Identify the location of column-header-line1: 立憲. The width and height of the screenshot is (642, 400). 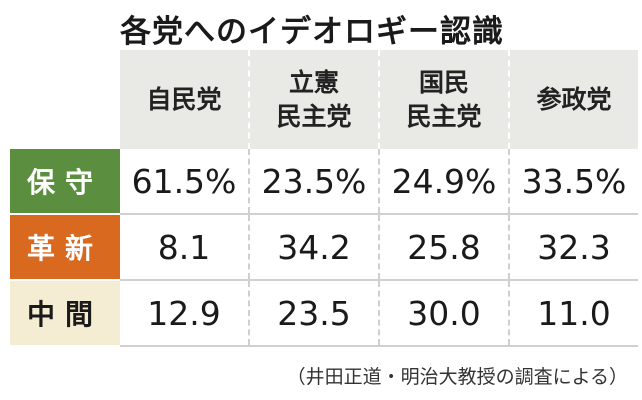
(313, 82).